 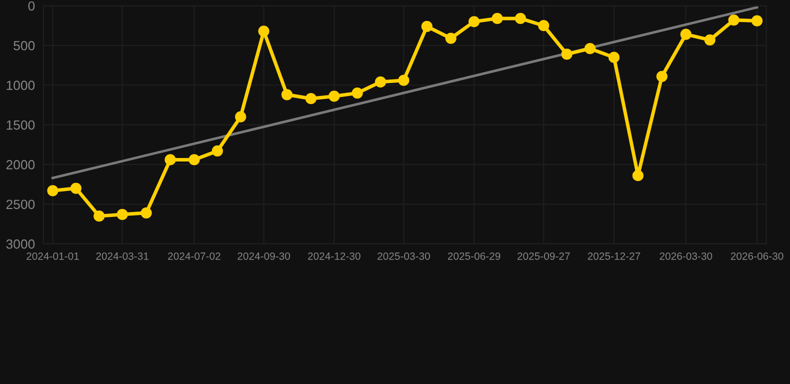 I want to click on x-tick-label: 2024-01-01, so click(x=52, y=256).